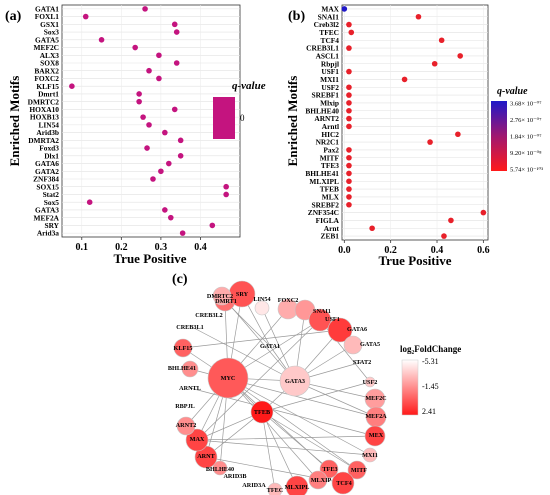  What do you see at coordinates (357, 329) in the screenshot?
I see `network-node-label: GATA6` at bounding box center [357, 329].